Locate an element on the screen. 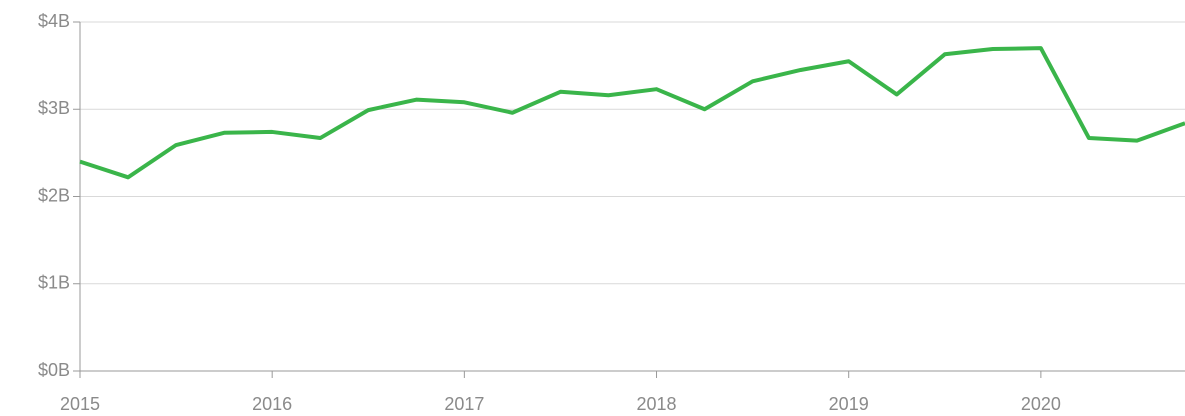  x-tick-label: 2015 is located at coordinates (80, 404).